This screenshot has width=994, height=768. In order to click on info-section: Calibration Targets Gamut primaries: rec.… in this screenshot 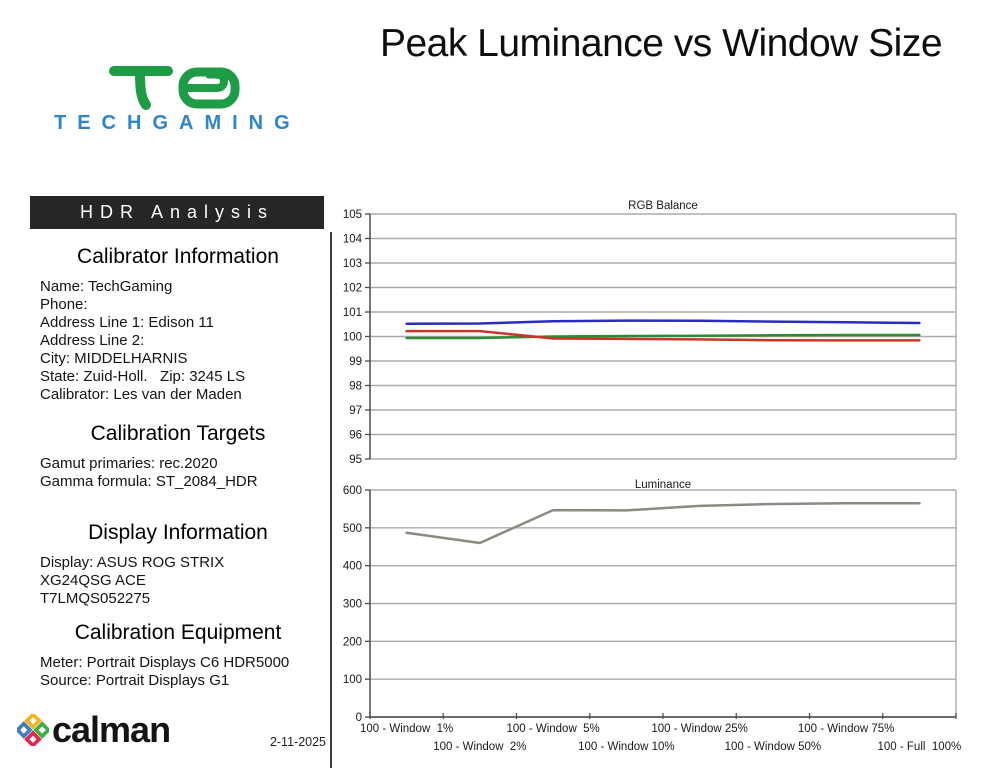, I will do `click(178, 456)`.